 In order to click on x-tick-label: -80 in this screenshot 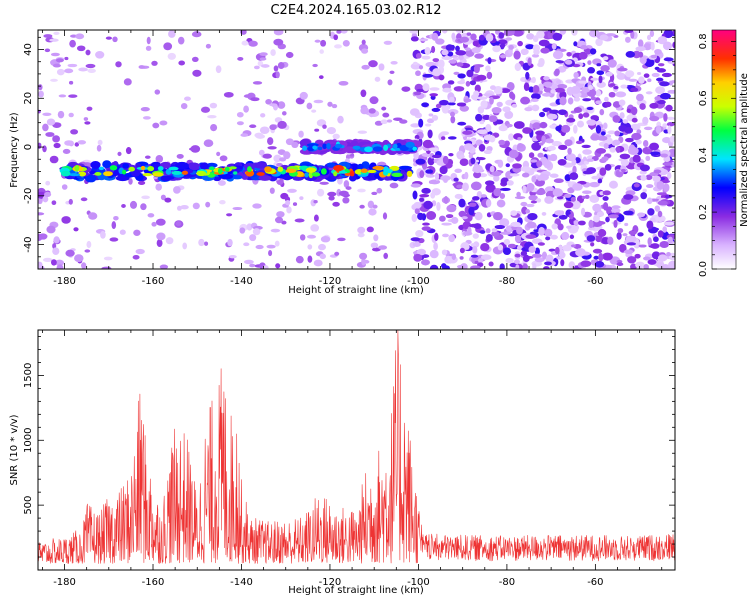, I will do `click(507, 281)`.